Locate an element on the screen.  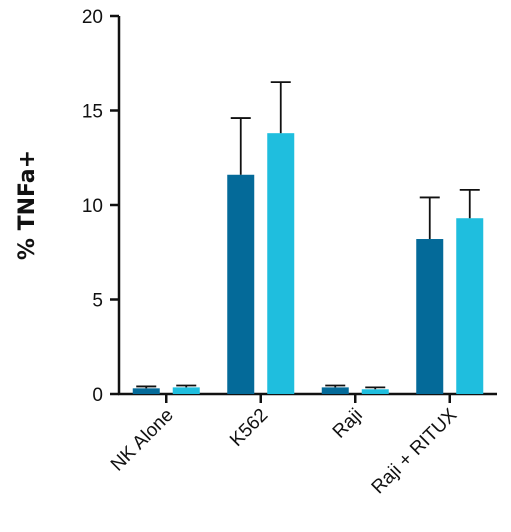
category-label: Raji is located at coordinates (348, 424).